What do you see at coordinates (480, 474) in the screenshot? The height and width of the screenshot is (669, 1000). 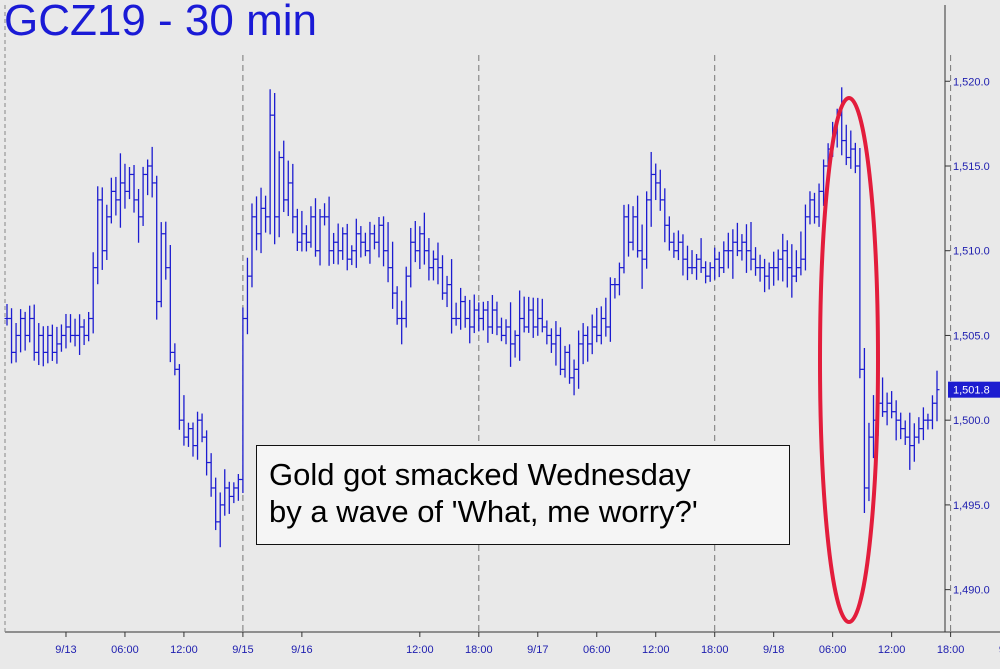 I see `annotation-line-1: Gold got smacked Wednesday` at bounding box center [480, 474].